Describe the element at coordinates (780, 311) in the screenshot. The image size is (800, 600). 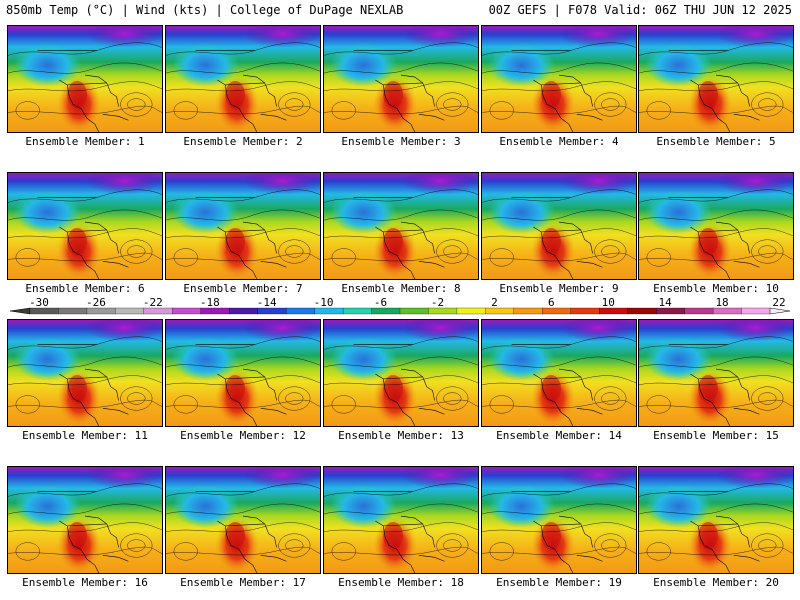
I see `colorbar-right-arrow` at that location.